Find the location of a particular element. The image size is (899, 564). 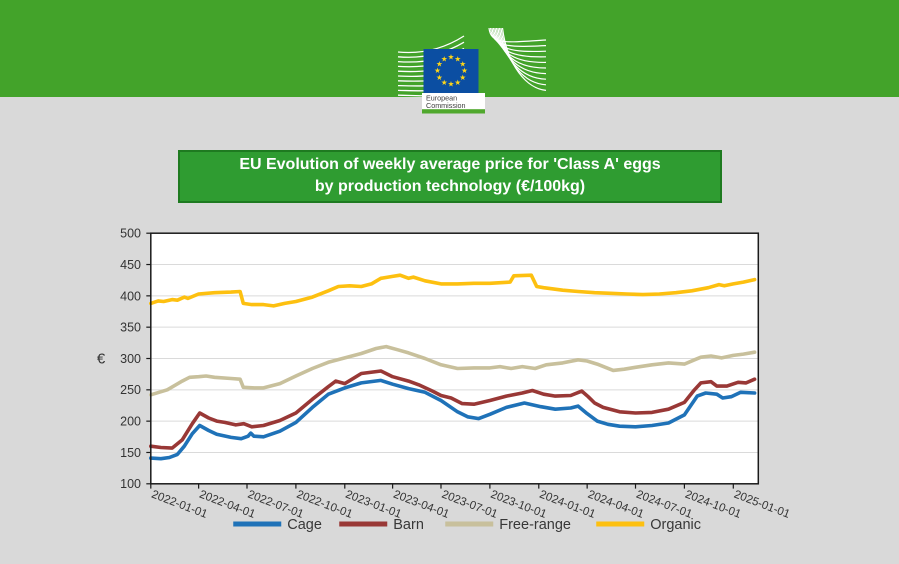

ec-logo-right-wave-icon is located at coordinates (517, 59).